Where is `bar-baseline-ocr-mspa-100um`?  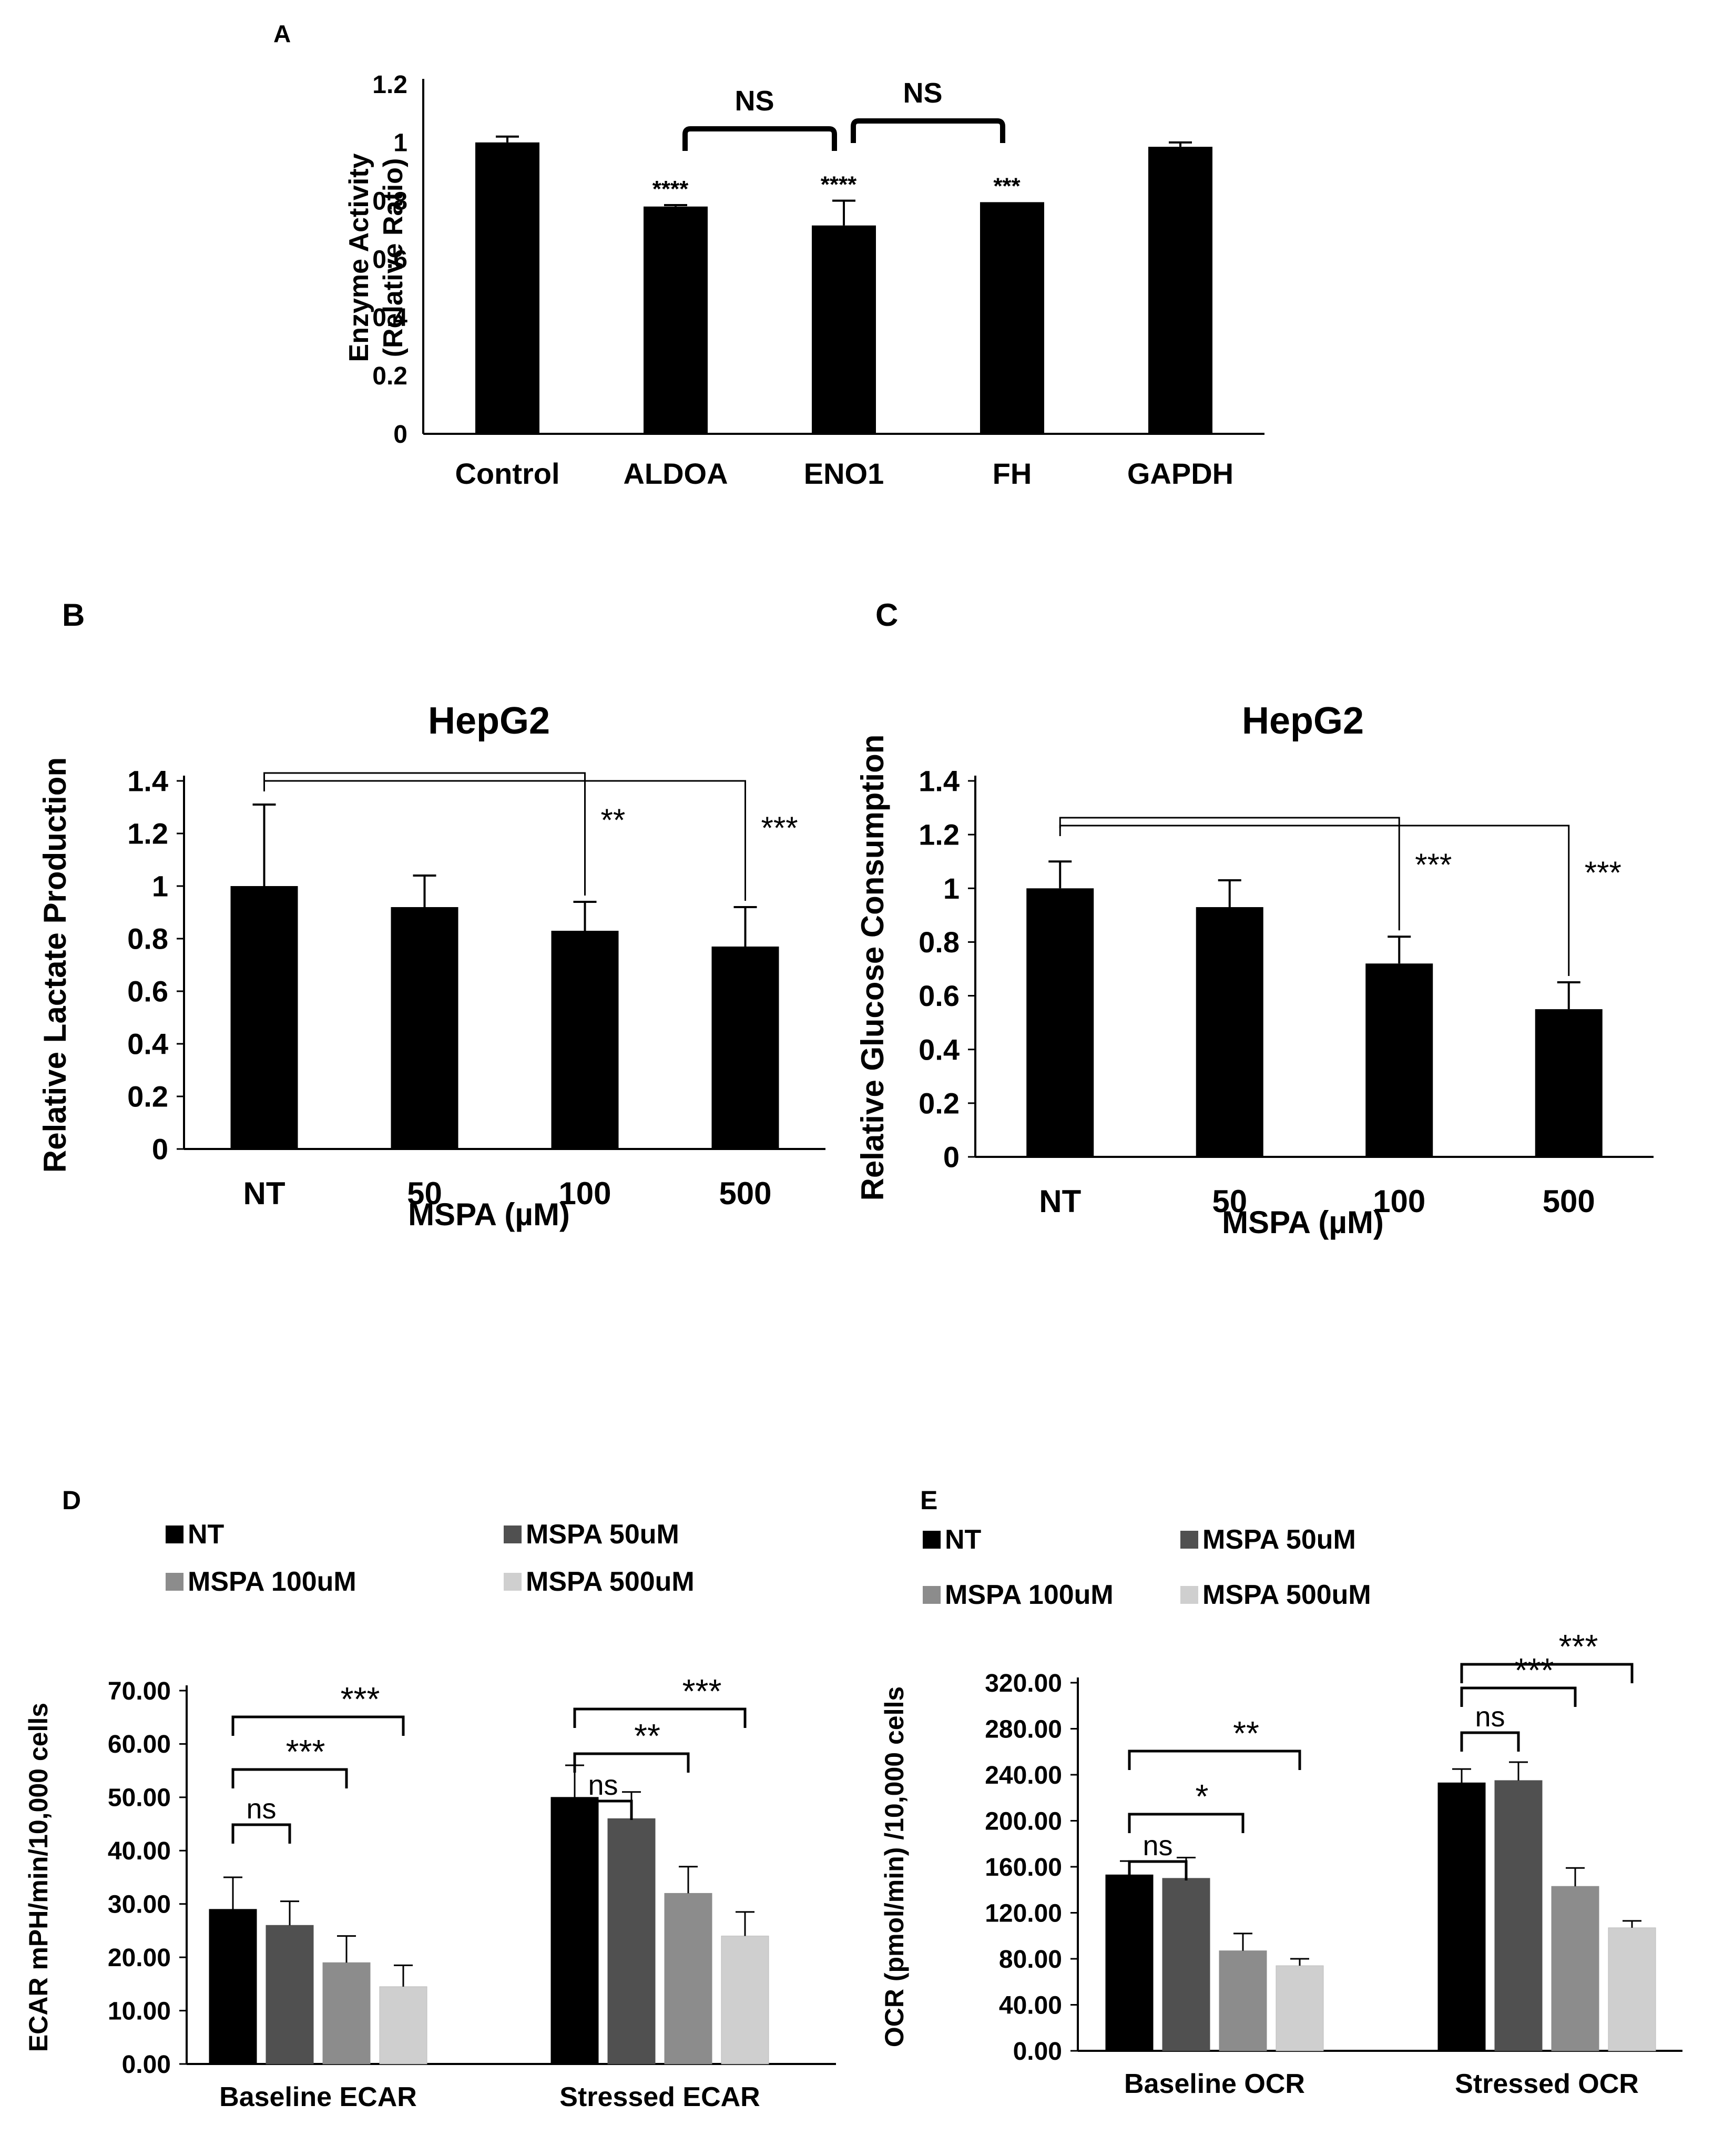
bar-baseline-ocr-mspa-100um is located at coordinates (1243, 2000).